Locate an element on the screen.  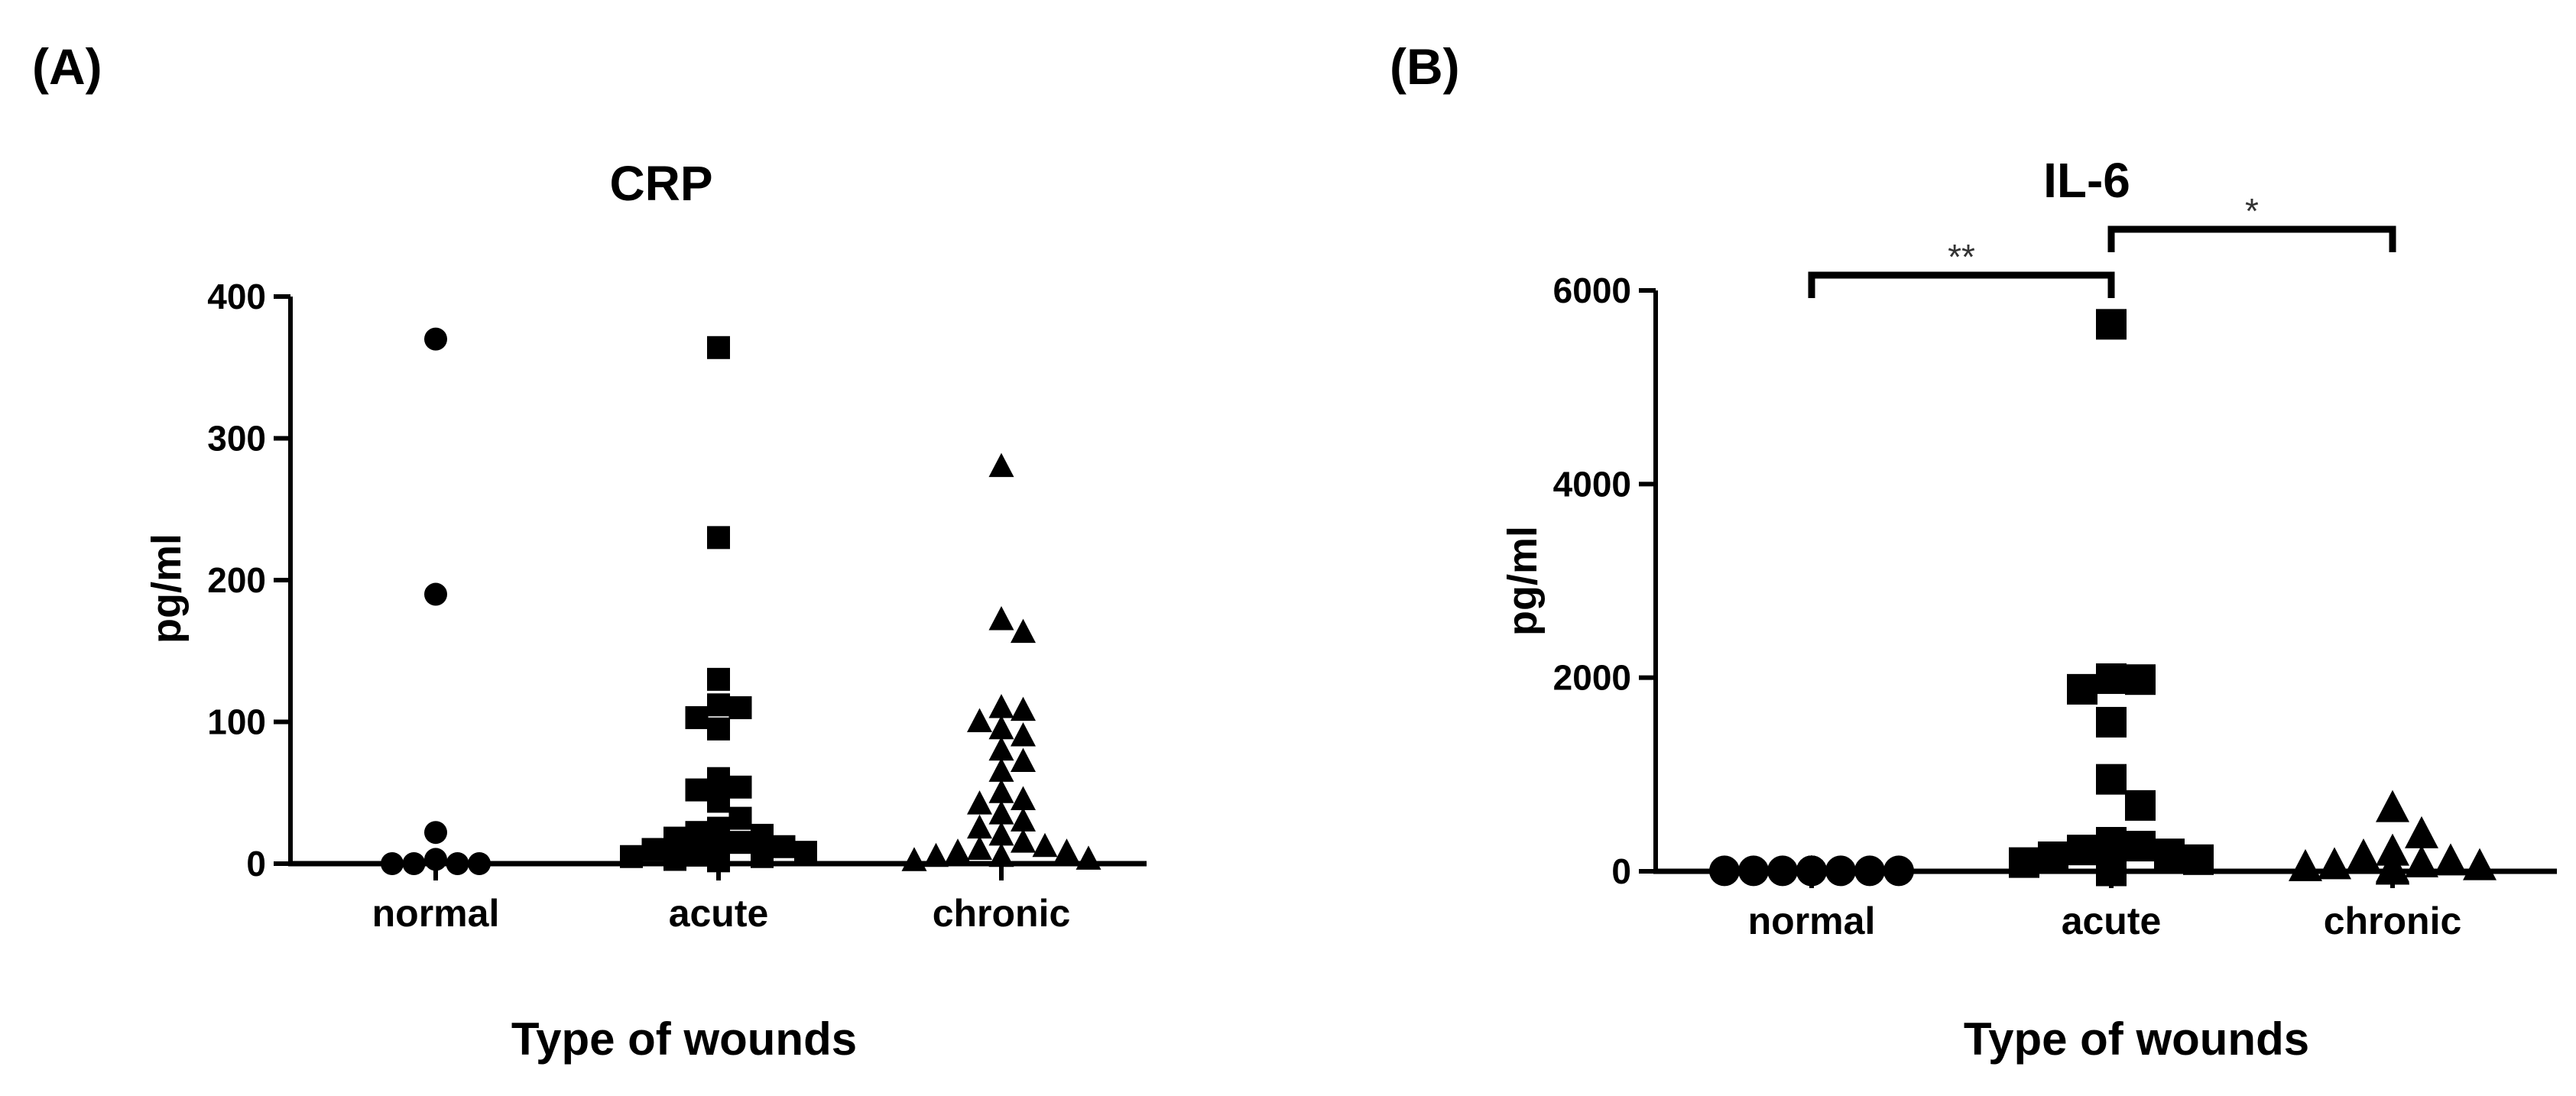
y-tick-label: 4000 is located at coordinates (1592, 484).